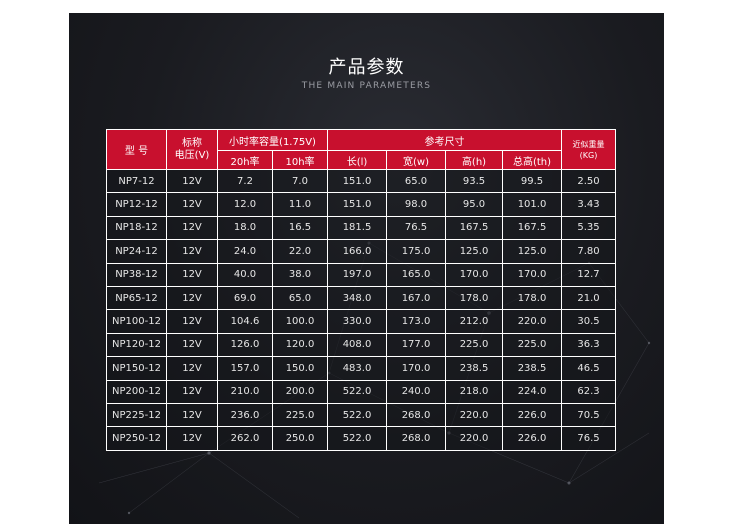 The height and width of the screenshot is (531, 745). What do you see at coordinates (589, 345) in the screenshot?
I see `cell-weight: 36.3` at bounding box center [589, 345].